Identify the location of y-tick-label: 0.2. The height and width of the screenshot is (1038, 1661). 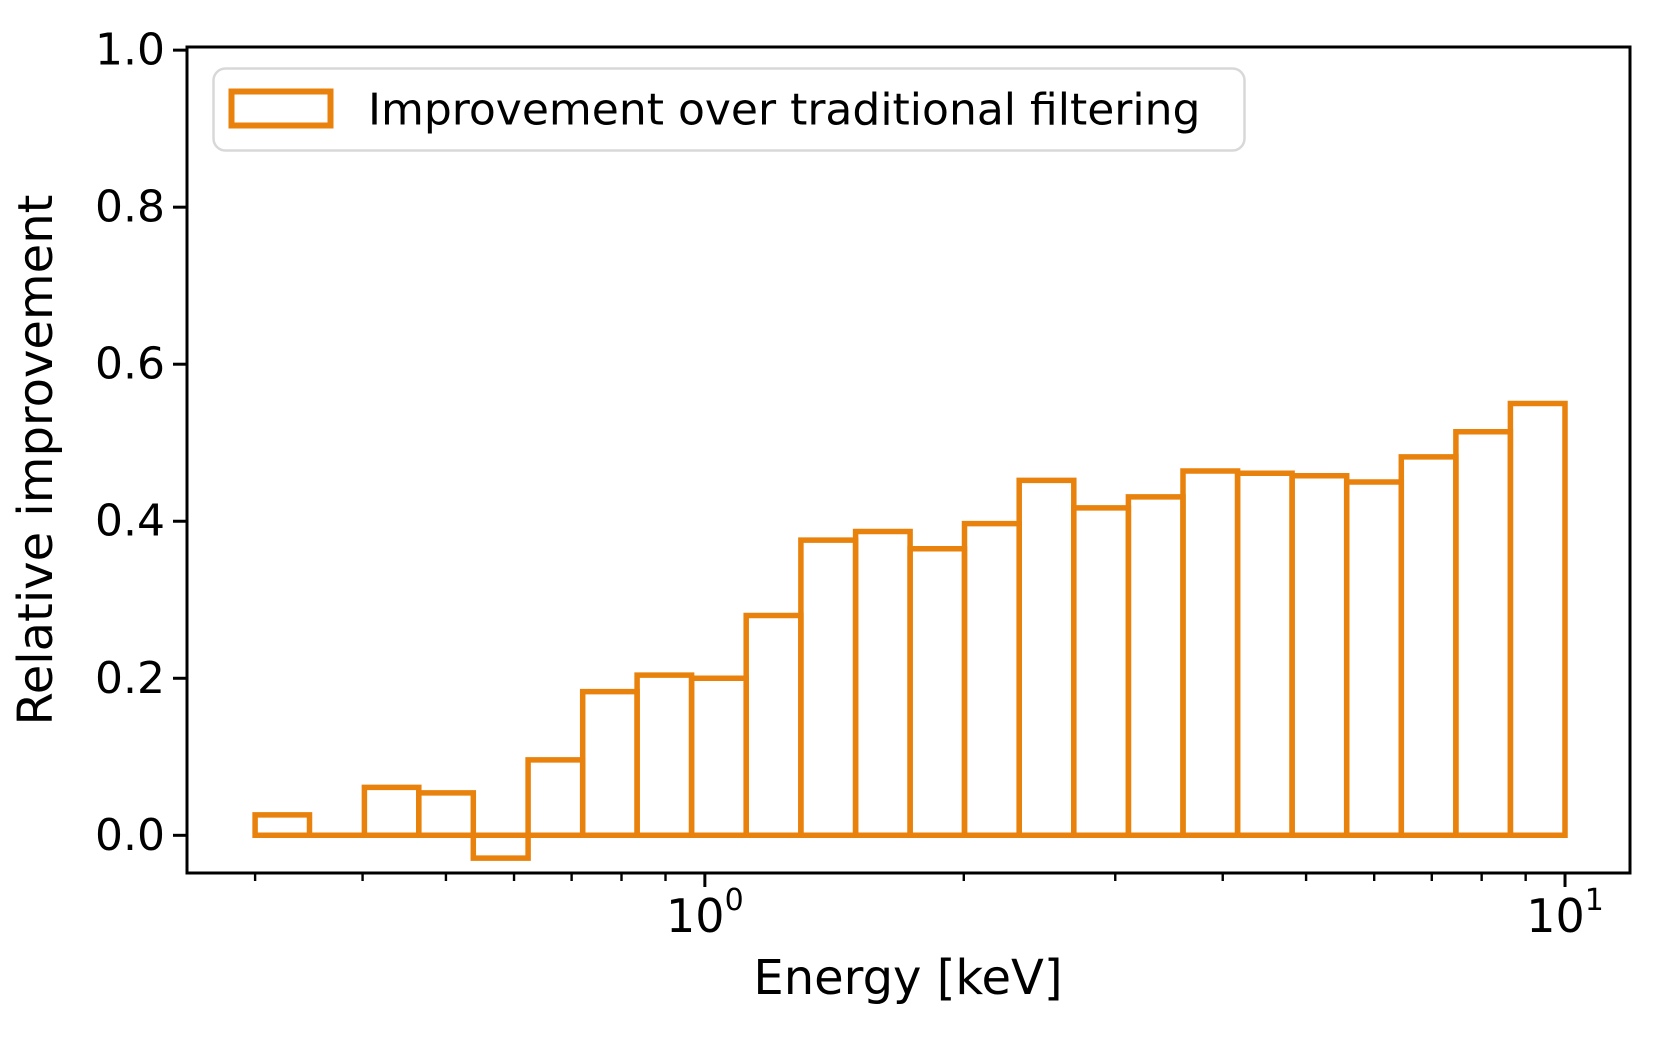
(130, 678).